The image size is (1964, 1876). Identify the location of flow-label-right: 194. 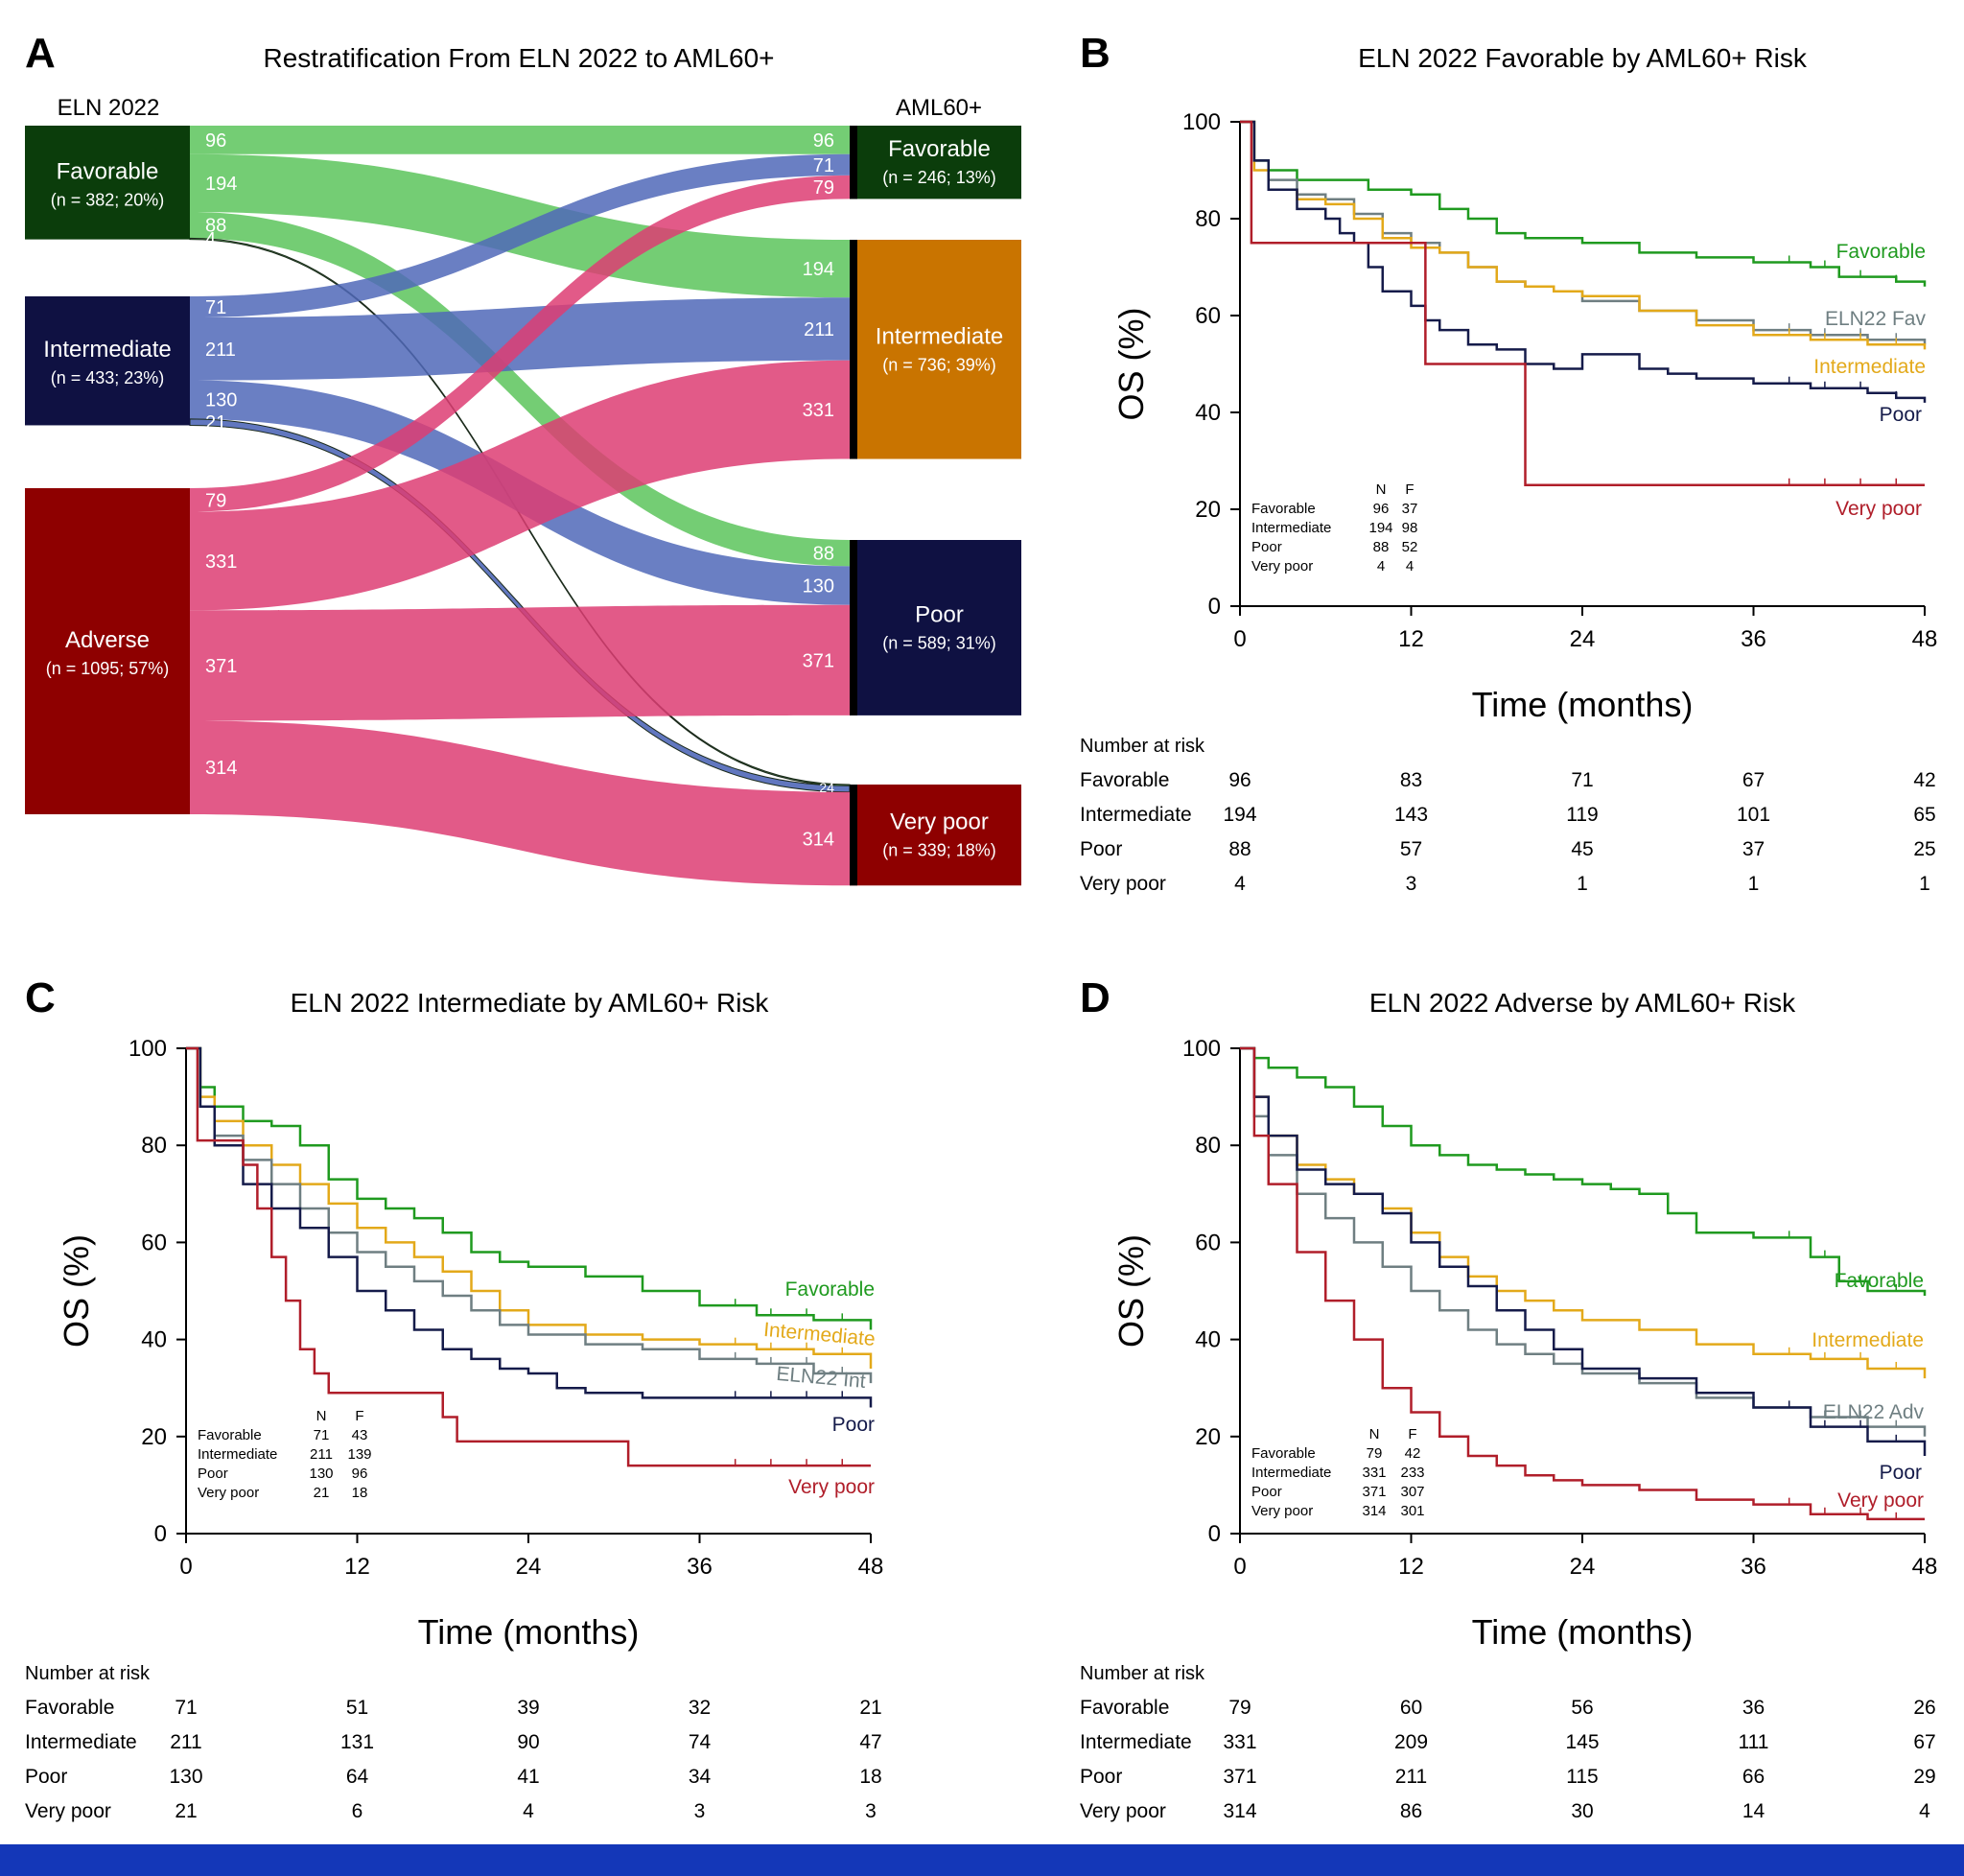
(818, 269).